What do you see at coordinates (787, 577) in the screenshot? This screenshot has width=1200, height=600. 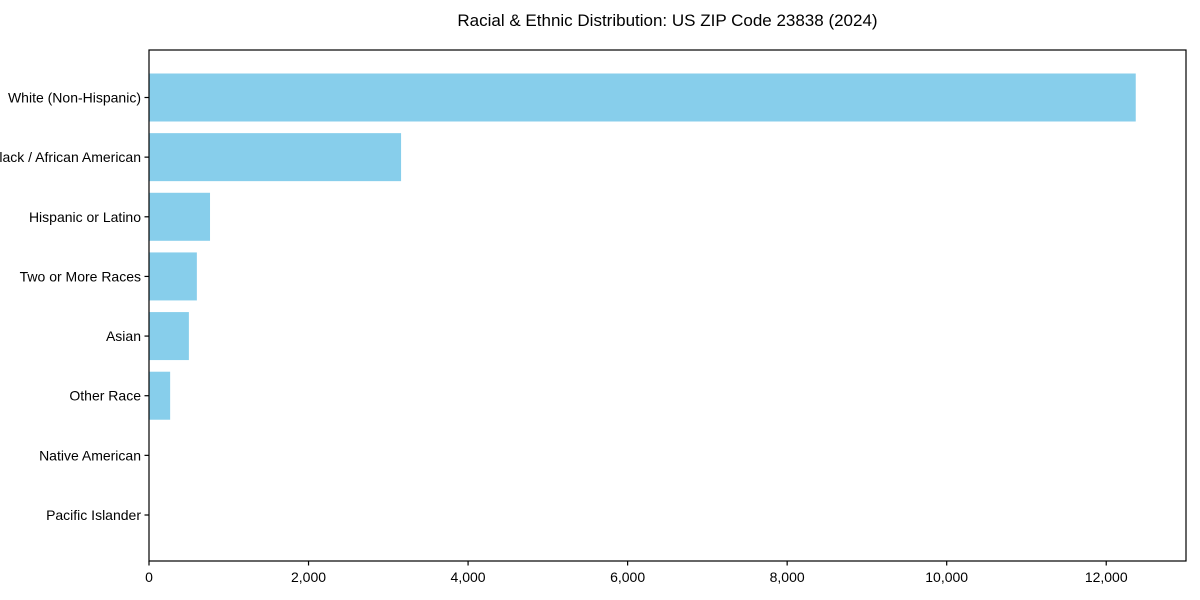 I see `x-tick-label: 8,000` at bounding box center [787, 577].